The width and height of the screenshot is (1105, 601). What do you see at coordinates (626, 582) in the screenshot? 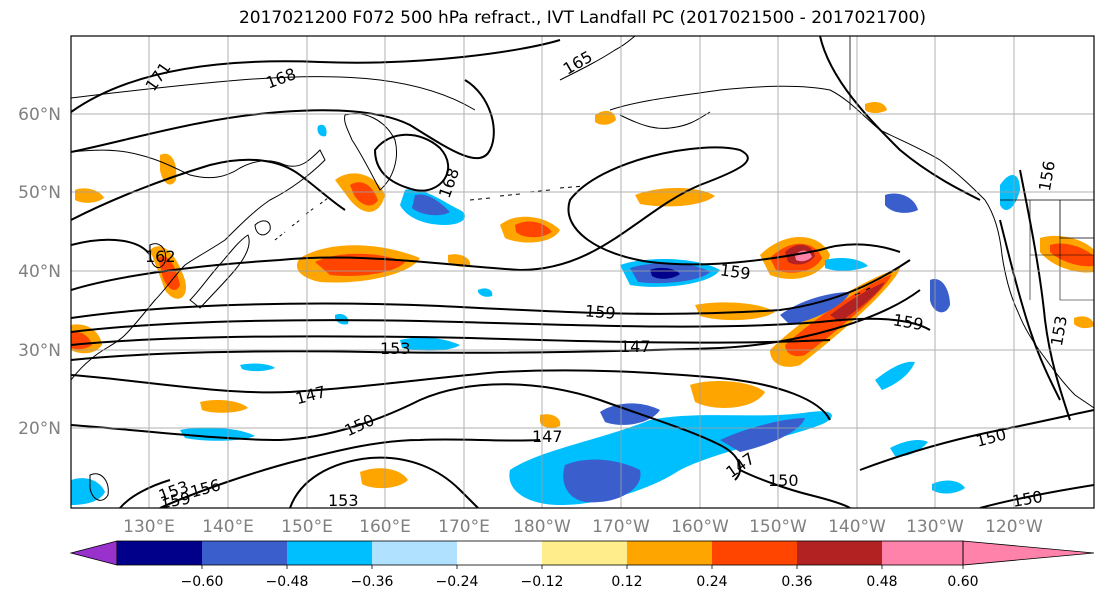
I see `colorbar-tick-label: 0.12` at bounding box center [626, 582].